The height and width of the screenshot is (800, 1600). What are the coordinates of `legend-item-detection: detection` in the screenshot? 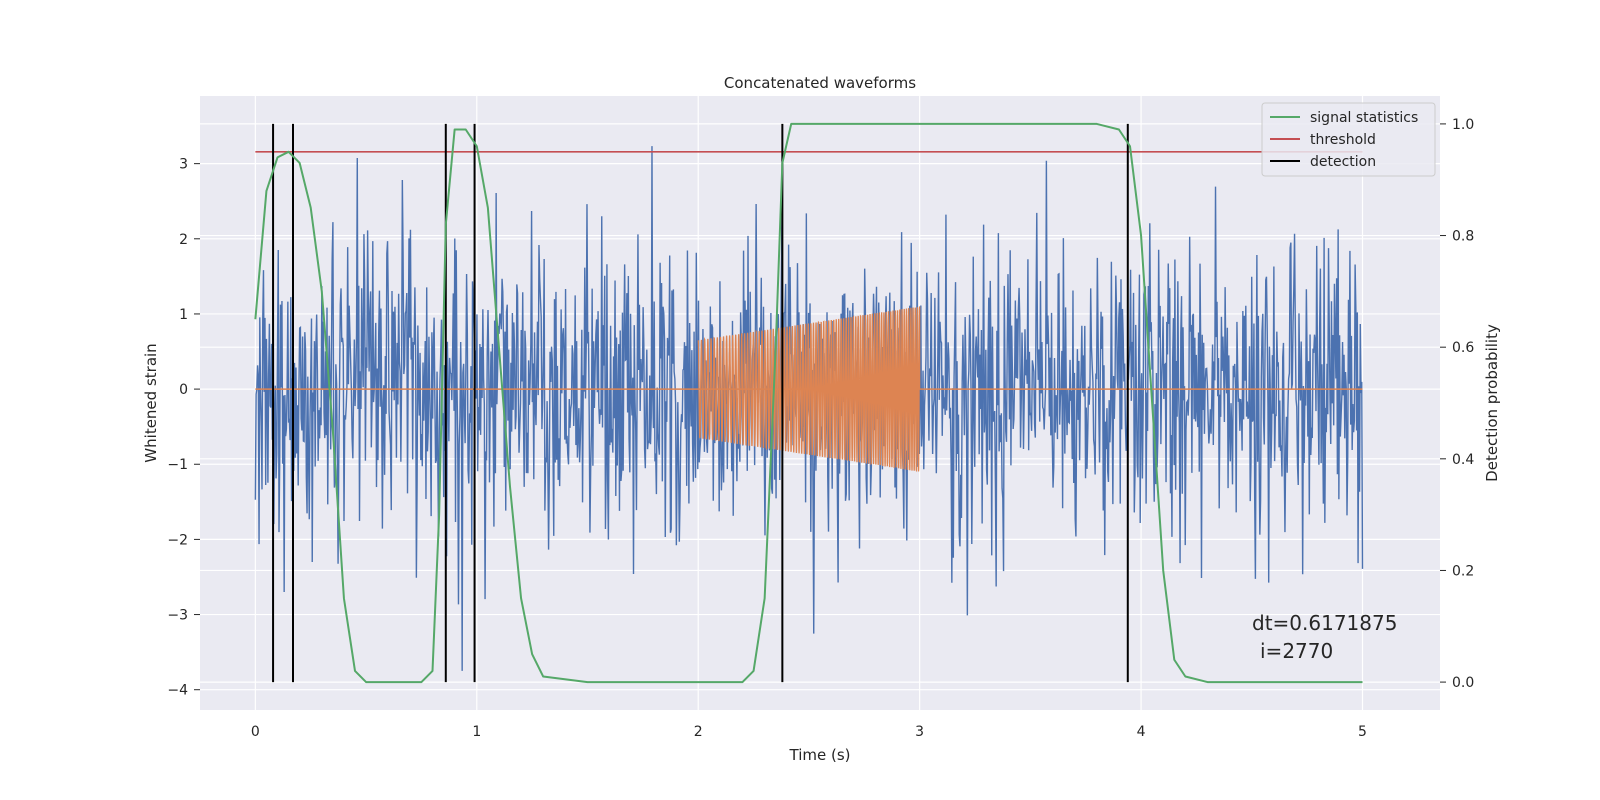 It's located at (1323, 162).